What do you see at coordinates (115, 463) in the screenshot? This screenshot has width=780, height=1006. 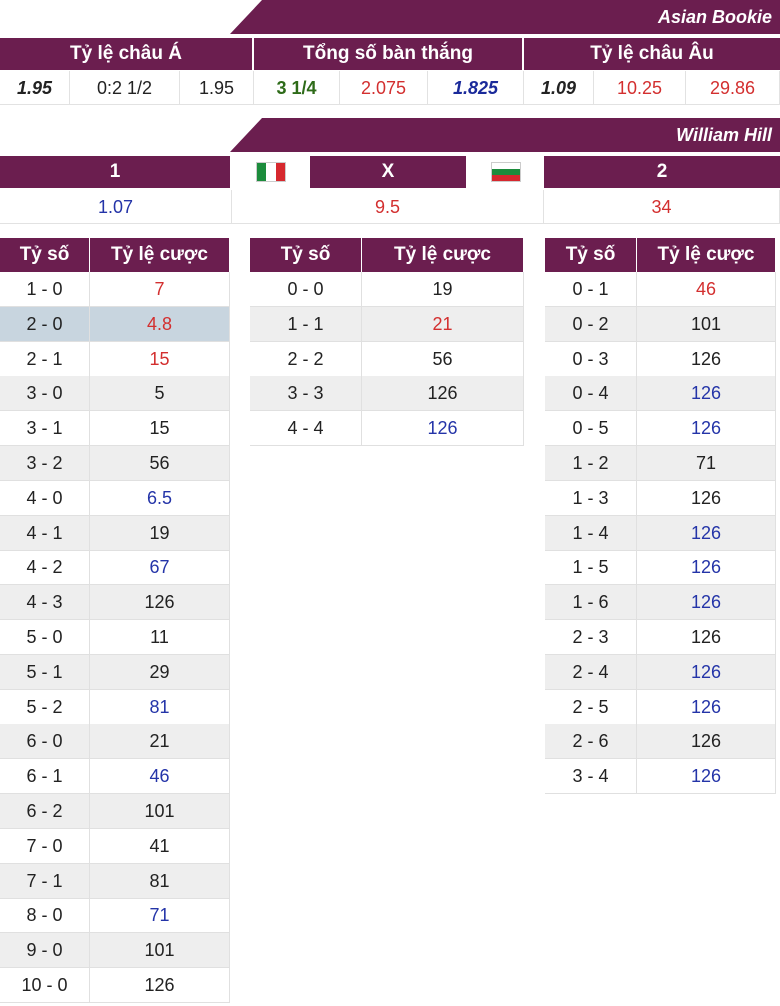 I see `score-row: 3 - 2 56` at bounding box center [115, 463].